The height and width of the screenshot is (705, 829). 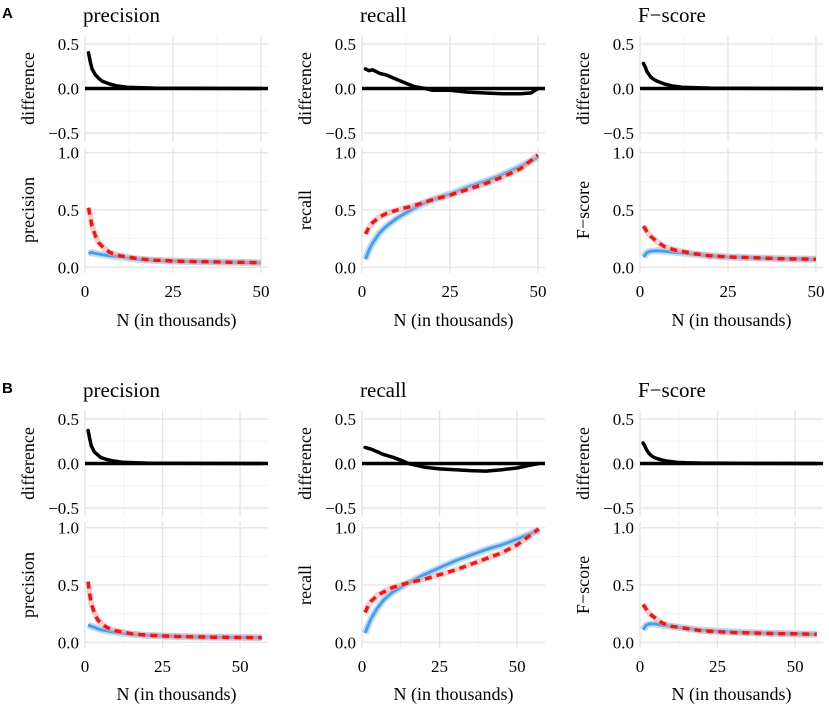 What do you see at coordinates (7, 388) in the screenshot?
I see `panel-label-B: B` at bounding box center [7, 388].